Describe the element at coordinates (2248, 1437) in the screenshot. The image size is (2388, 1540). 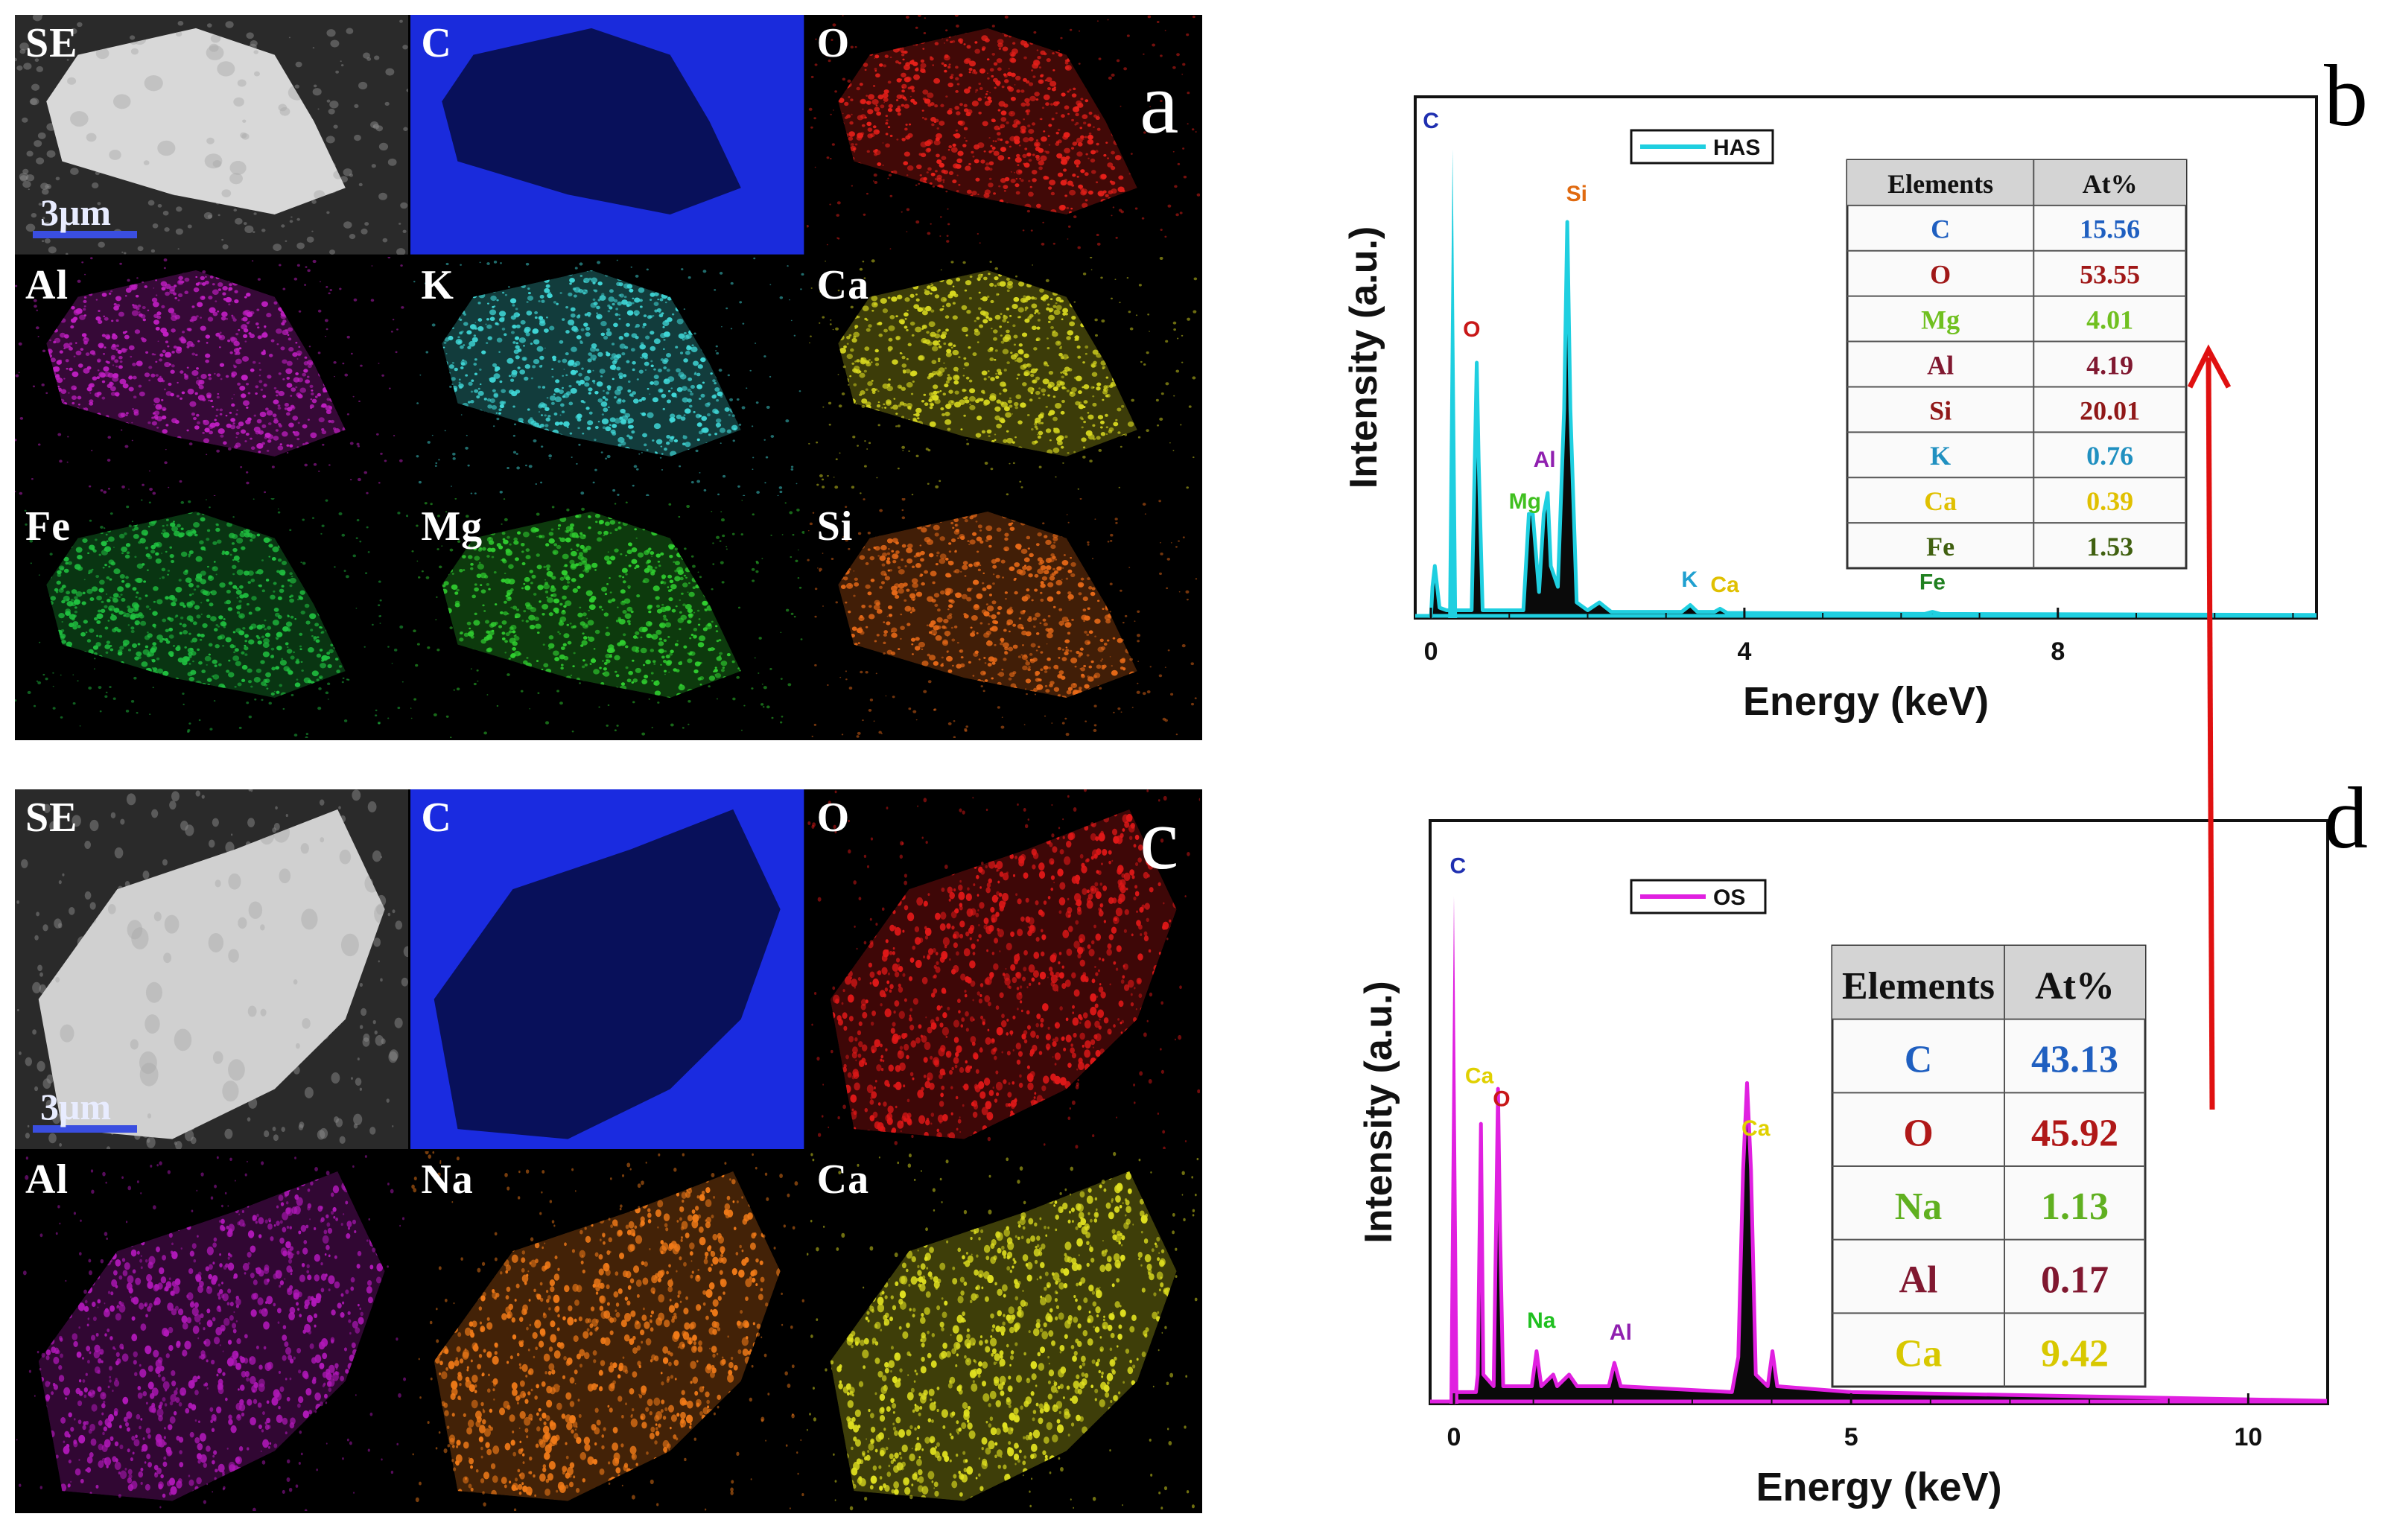
I see `x-tick-label: 10` at that location.